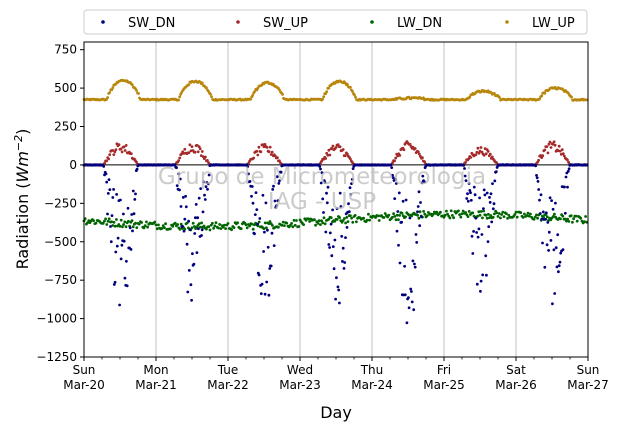  I want to click on watermark-line-2: IAG - USP, so click(322, 202).